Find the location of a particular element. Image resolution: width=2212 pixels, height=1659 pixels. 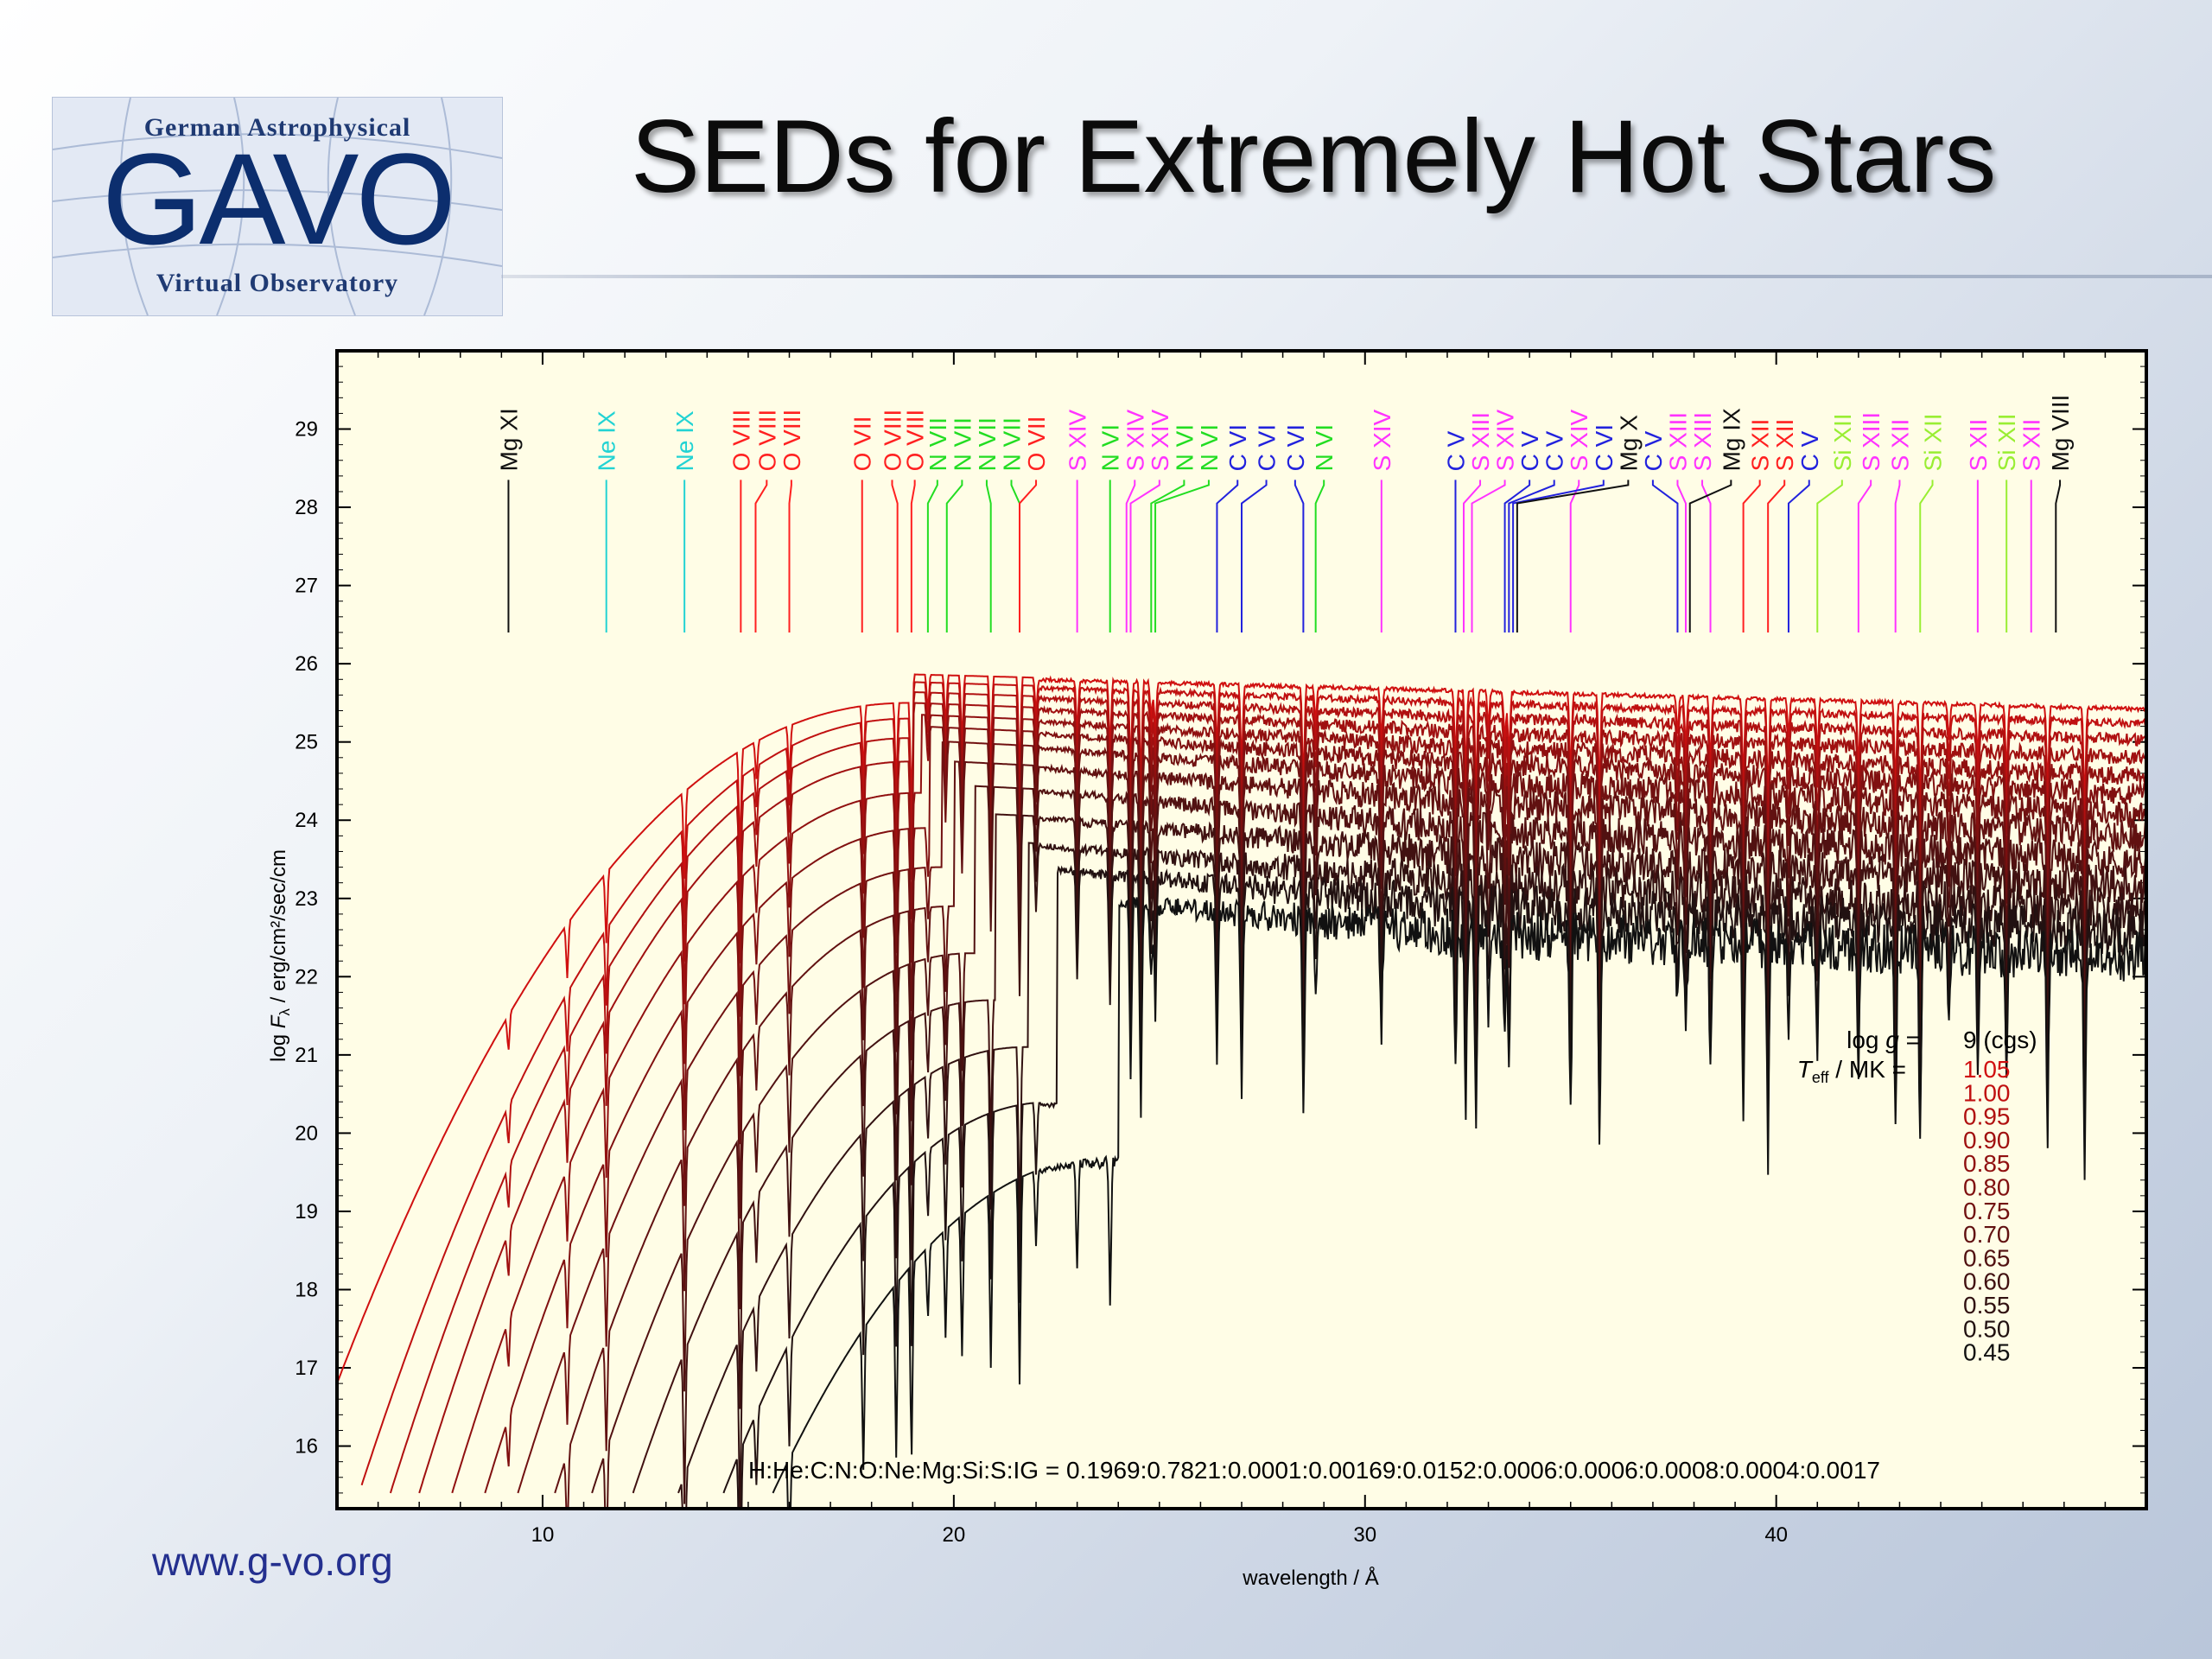

legend-entry: 0.95 is located at coordinates (1987, 1116).